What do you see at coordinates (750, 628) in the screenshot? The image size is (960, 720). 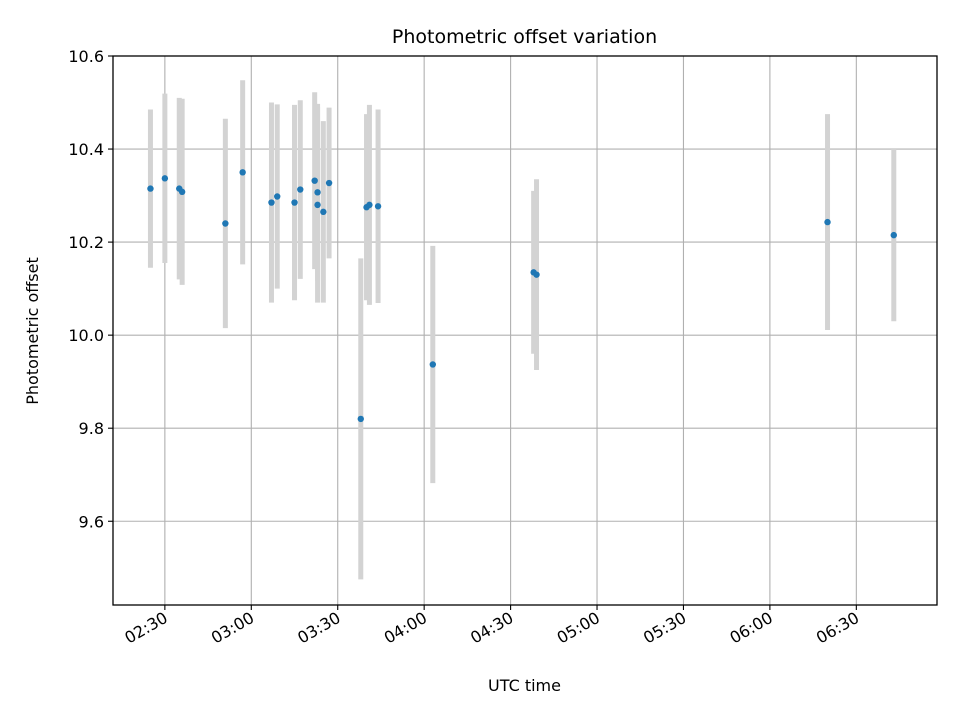 I see `x-tick-label: 06:00` at bounding box center [750, 628].